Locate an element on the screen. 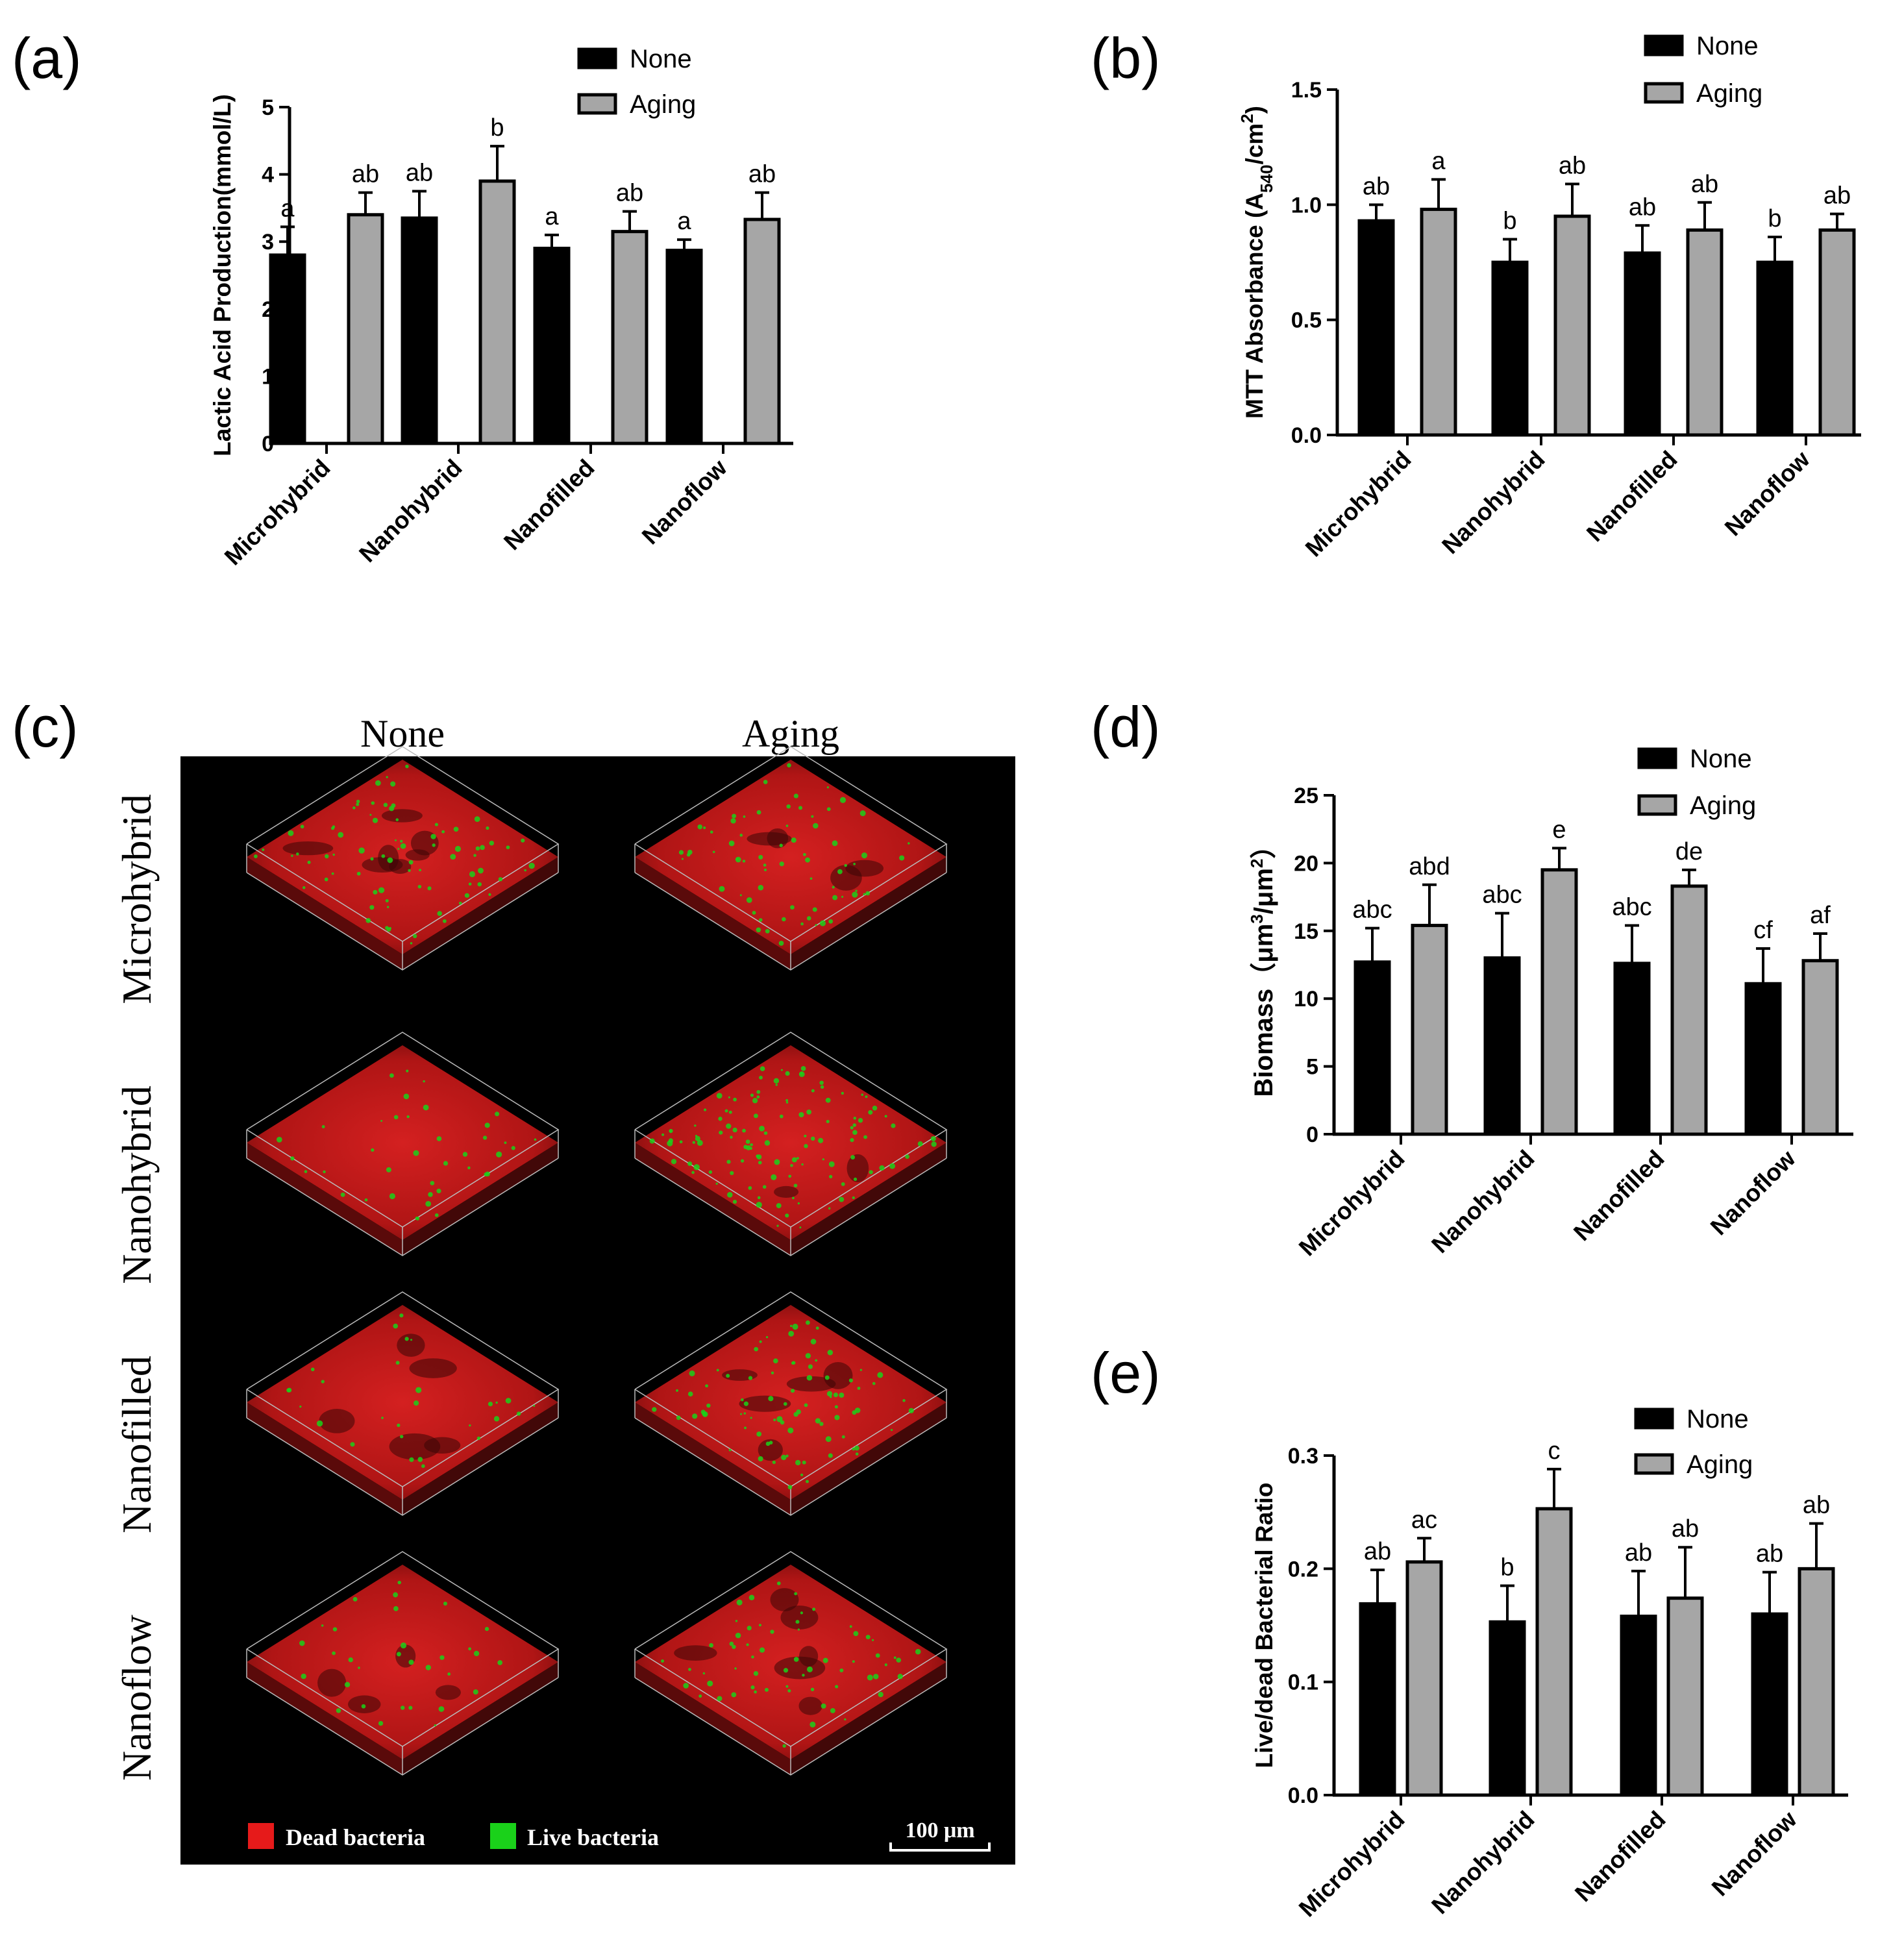  col-header-aging: Aging is located at coordinates (790, 733).